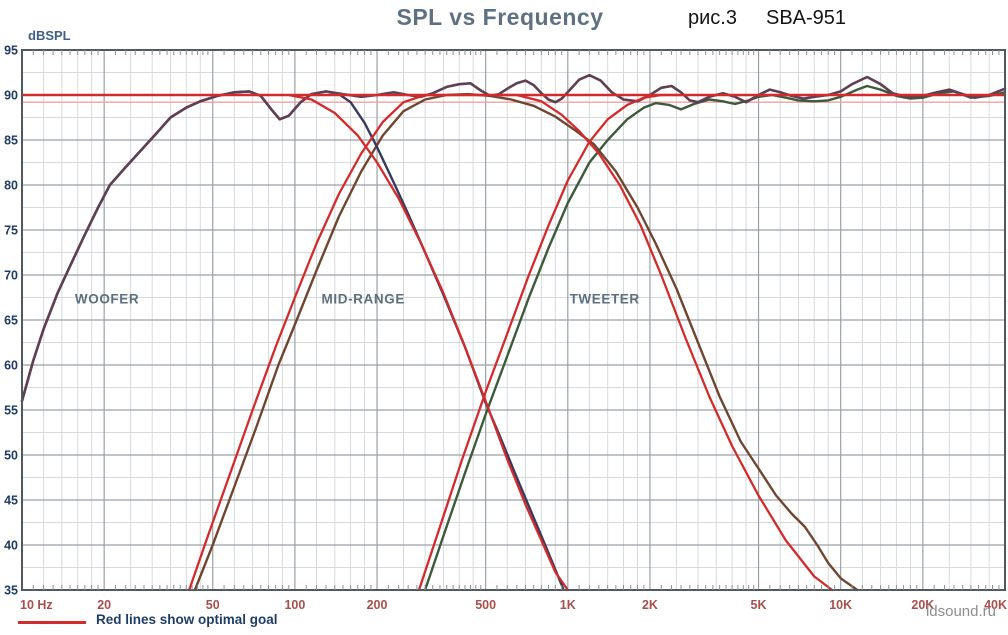 This screenshot has height=635, width=1008. What do you see at coordinates (11, 591) in the screenshot?
I see `axis-text: 35` at bounding box center [11, 591].